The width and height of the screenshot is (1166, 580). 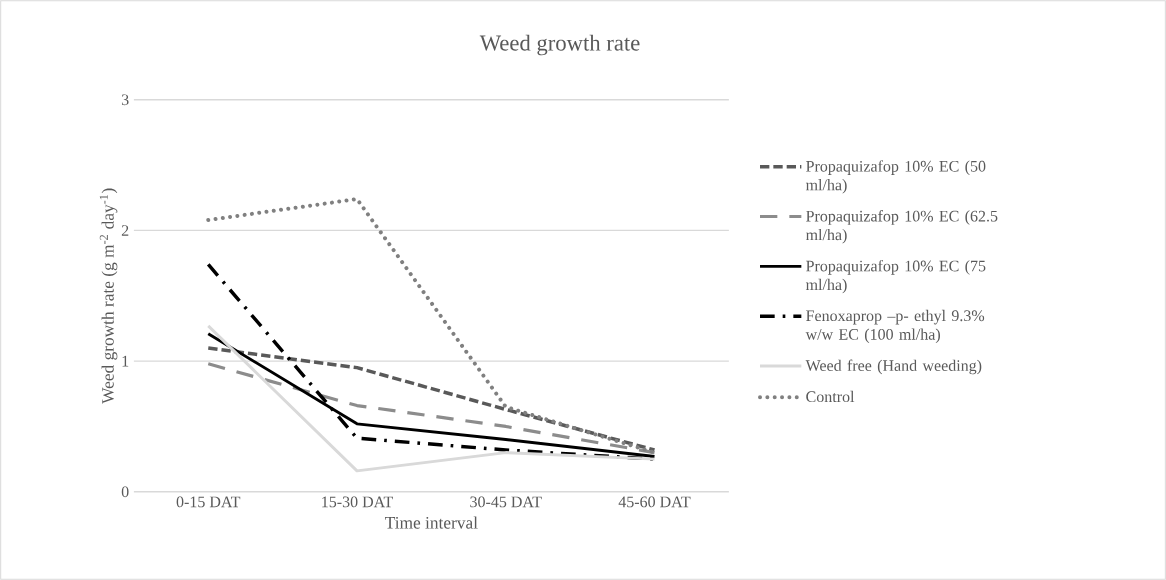 I want to click on x-tick-label: 15-30 DAT, so click(x=357, y=502).